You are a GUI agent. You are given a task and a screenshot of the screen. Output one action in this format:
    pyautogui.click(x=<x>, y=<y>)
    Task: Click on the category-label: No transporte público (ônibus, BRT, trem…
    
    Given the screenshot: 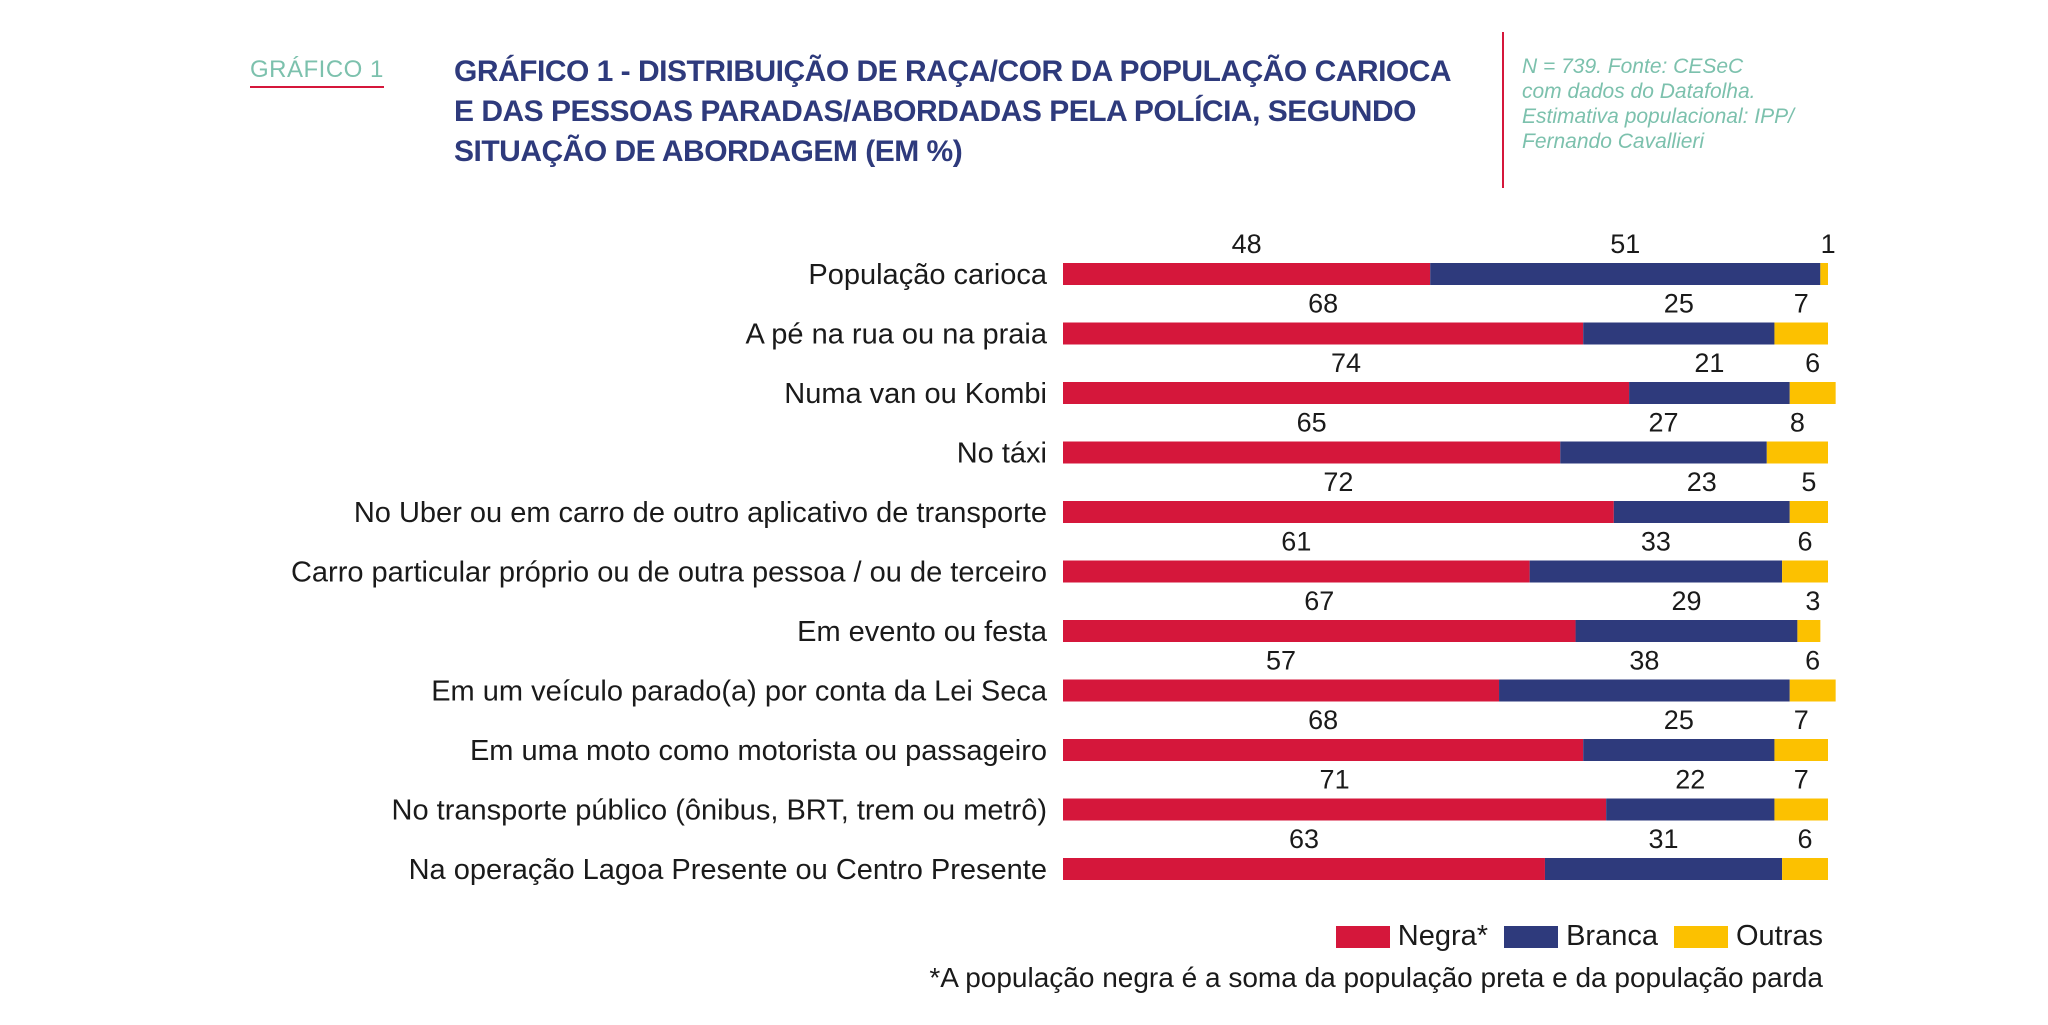 What is the action you would take?
    pyautogui.click(x=719, y=811)
    